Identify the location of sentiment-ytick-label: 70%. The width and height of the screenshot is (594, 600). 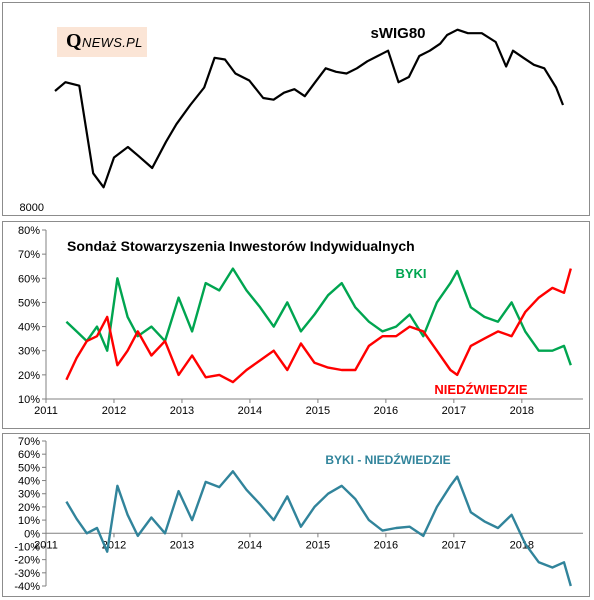
(29, 255).